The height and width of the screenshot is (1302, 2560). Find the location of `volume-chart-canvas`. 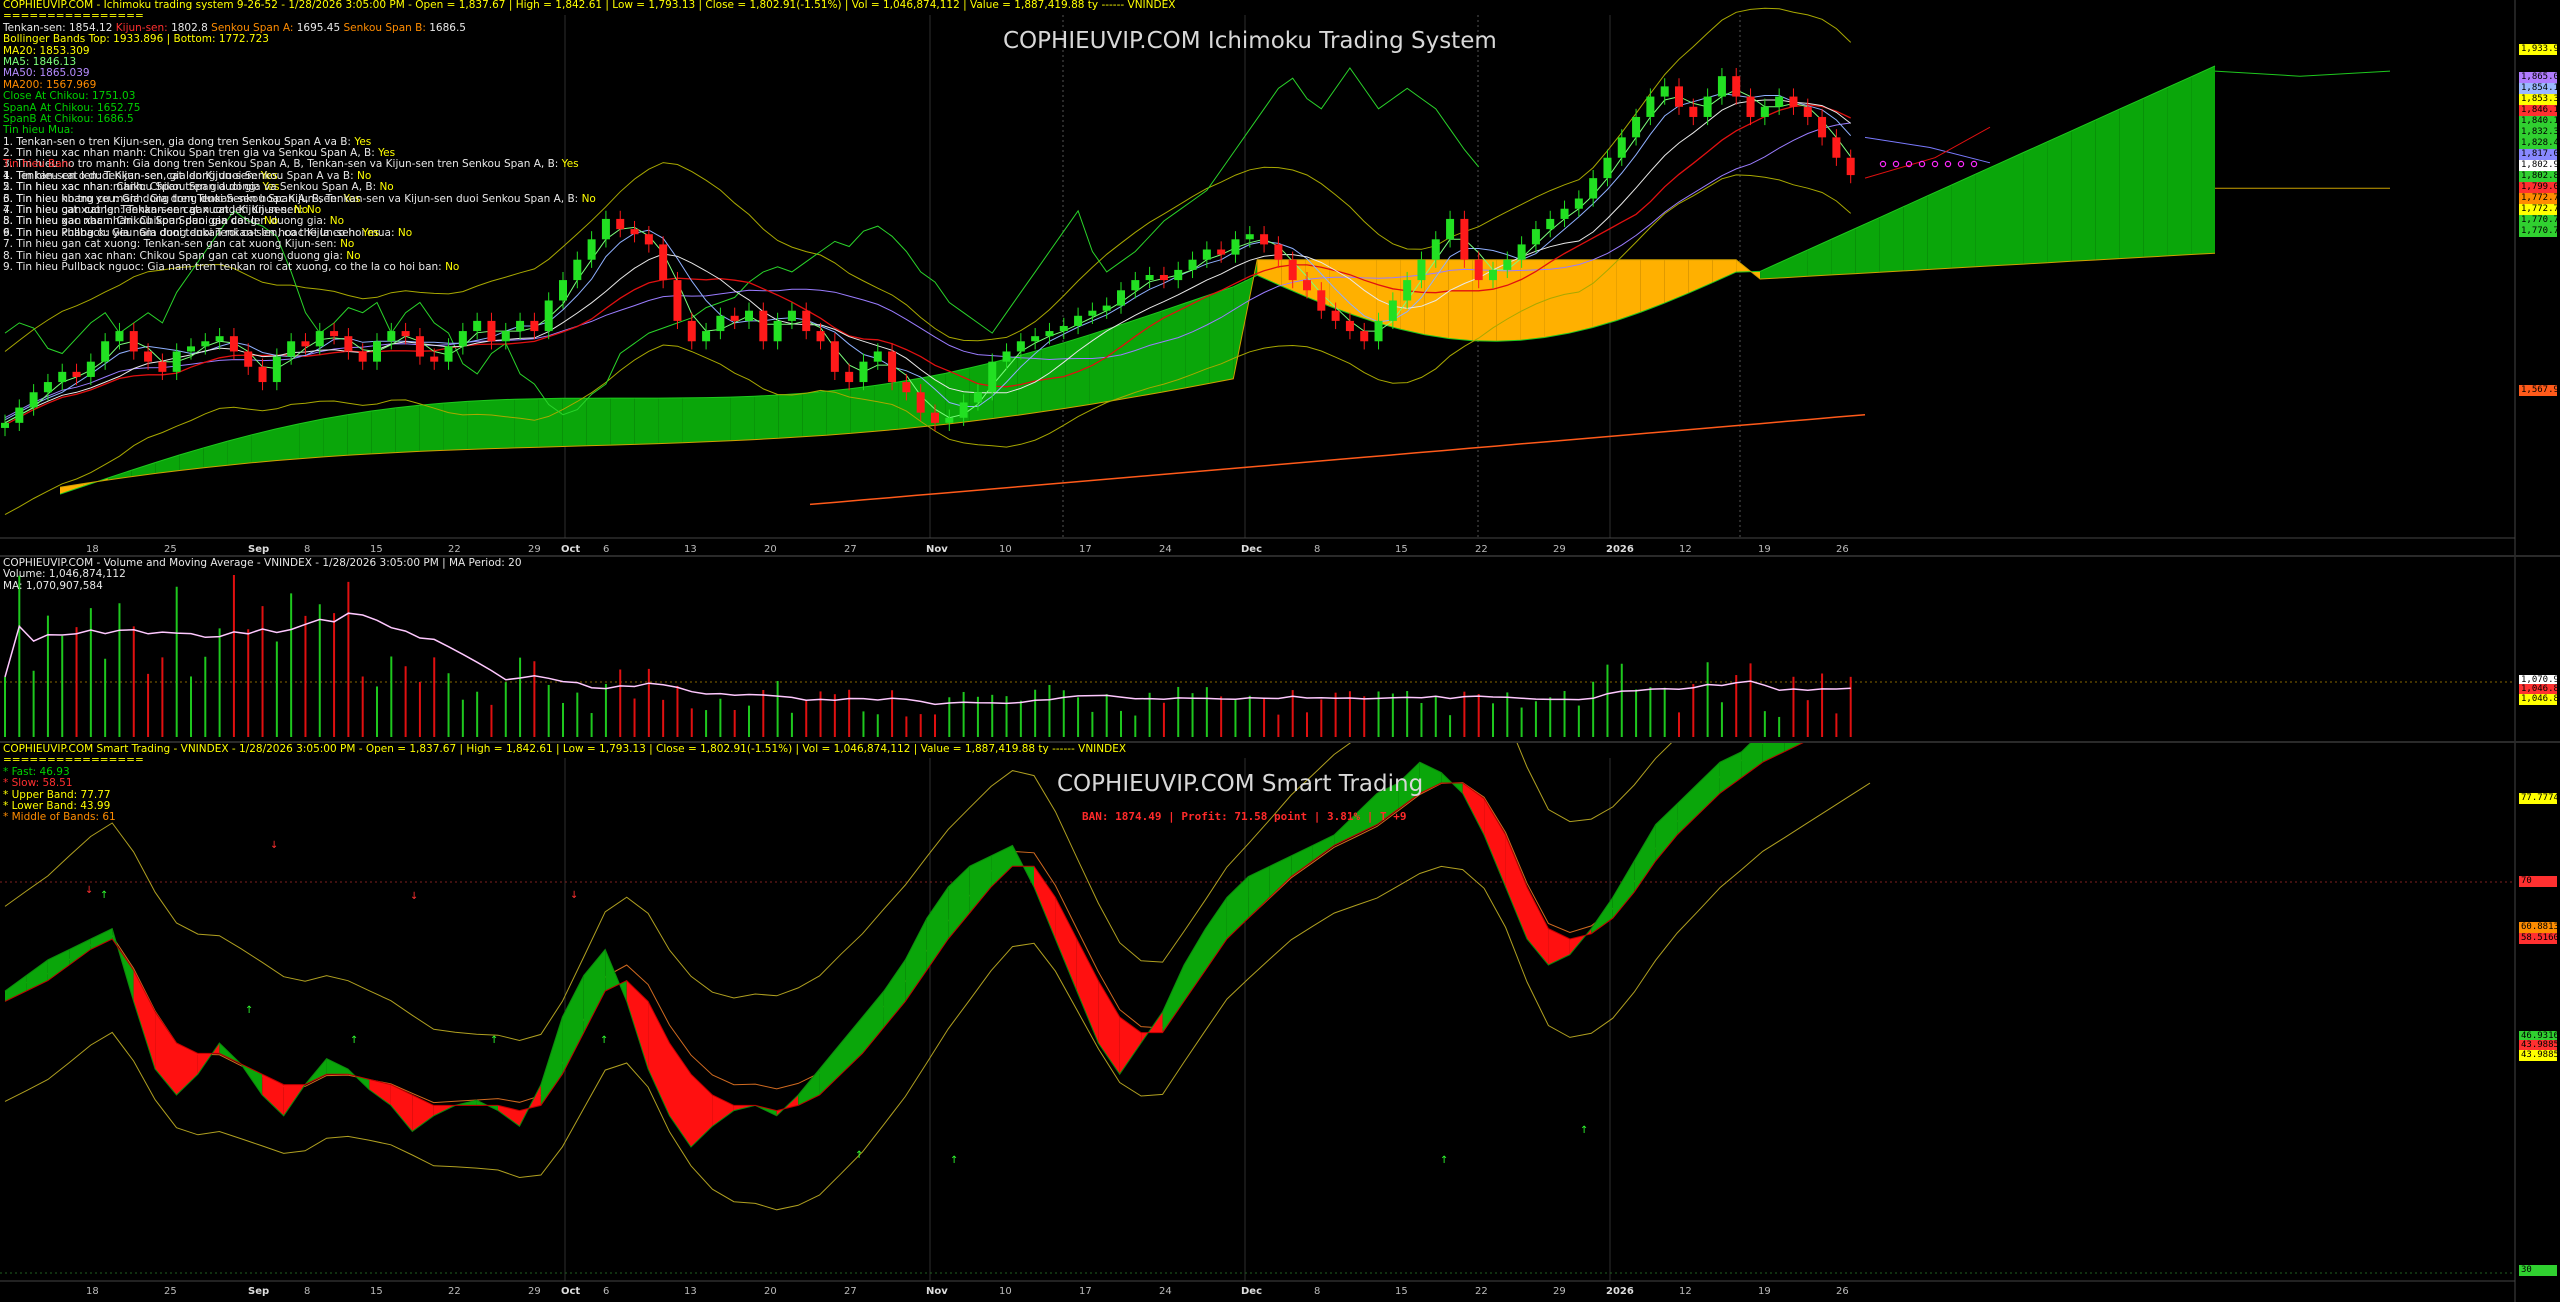

volume-chart-canvas is located at coordinates (1280, 649).